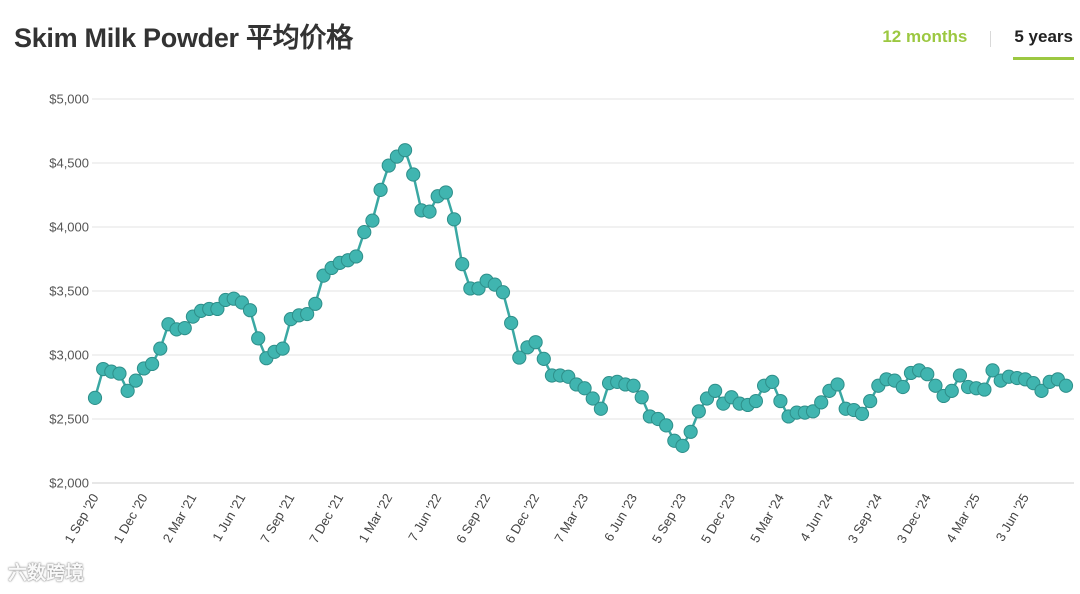 The width and height of the screenshot is (1080, 594). Describe the element at coordinates (69, 483) in the screenshot. I see `y-tick-label: $2,000` at that location.